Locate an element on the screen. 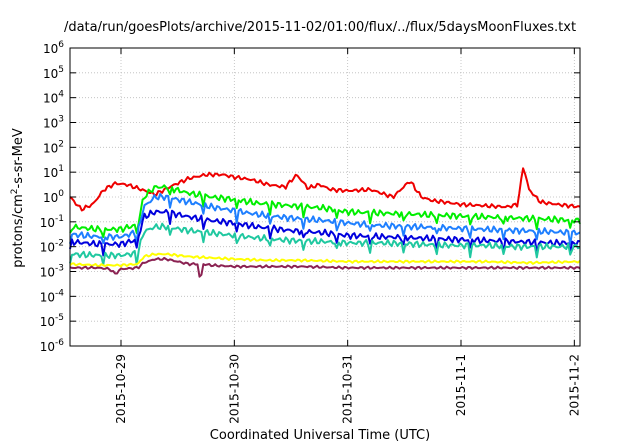 This screenshot has width=640, height=448. y-tick-label: 10⁻⁵ is located at coordinates (52, 321).